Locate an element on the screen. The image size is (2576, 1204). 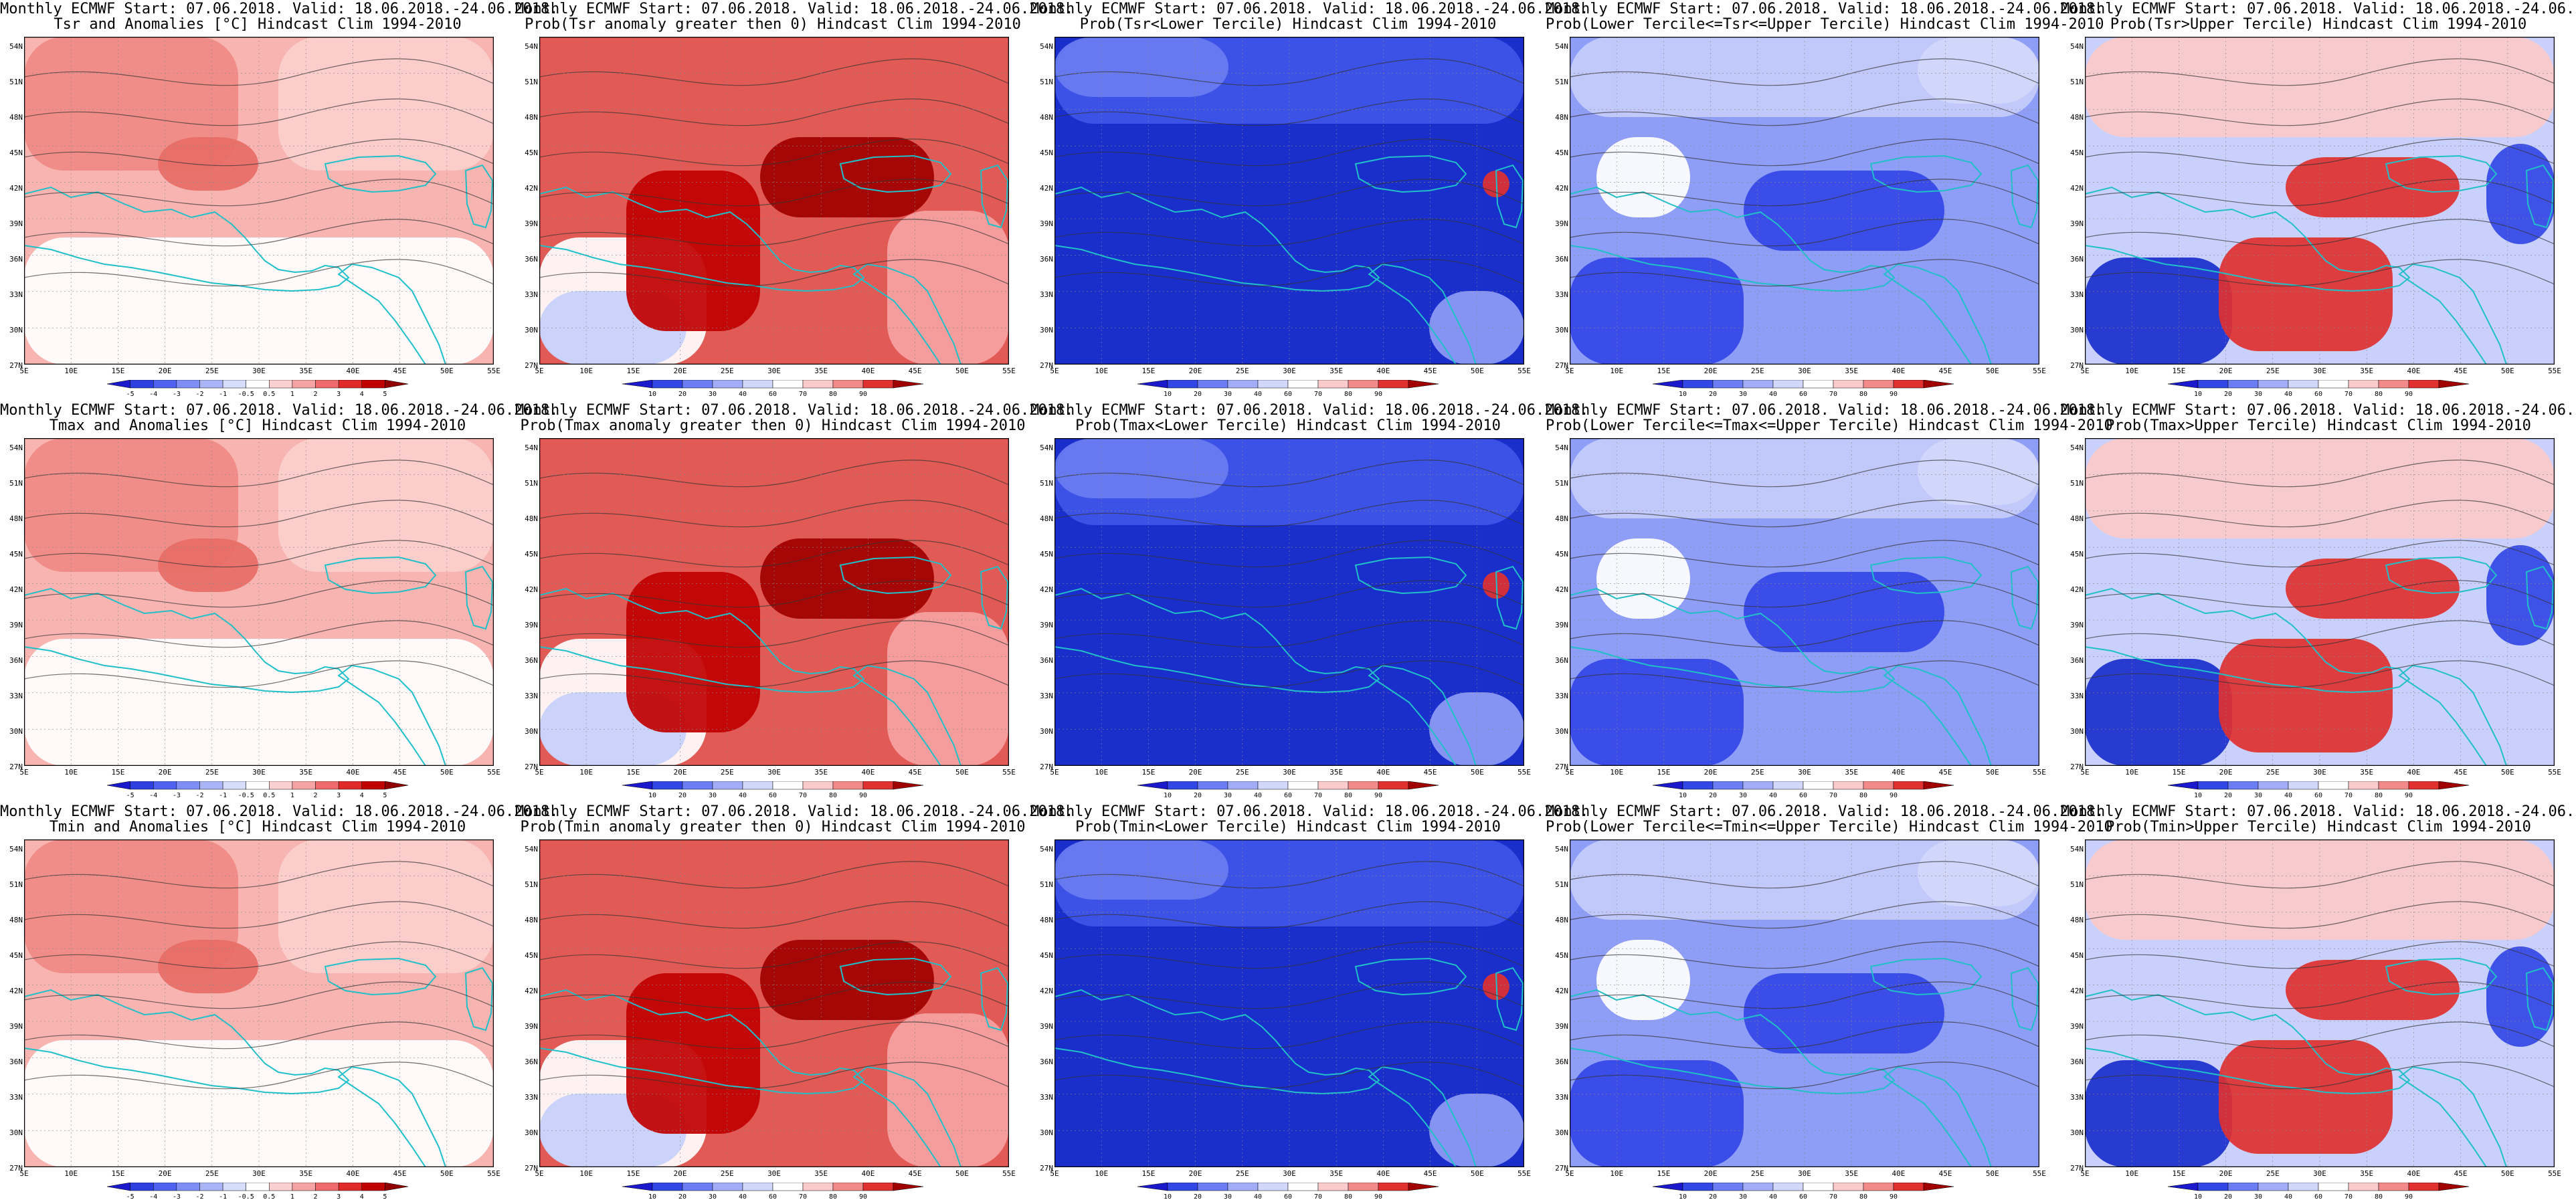
colorbar-label: 30 is located at coordinates (1228, 394).